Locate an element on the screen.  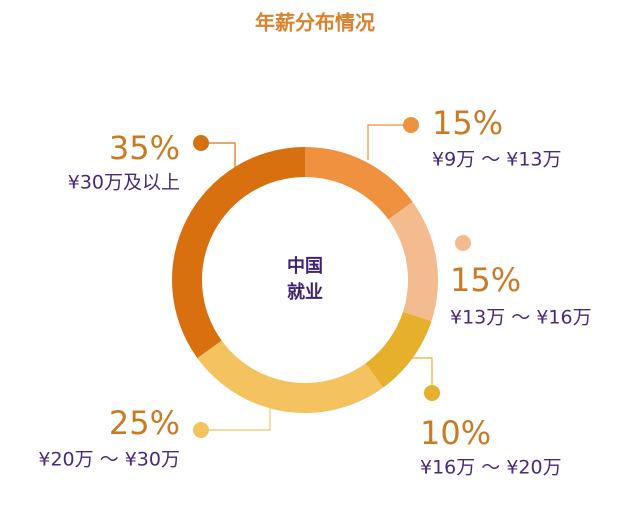
category-label: ¥16万 ～ ¥20万 is located at coordinates (491, 468).